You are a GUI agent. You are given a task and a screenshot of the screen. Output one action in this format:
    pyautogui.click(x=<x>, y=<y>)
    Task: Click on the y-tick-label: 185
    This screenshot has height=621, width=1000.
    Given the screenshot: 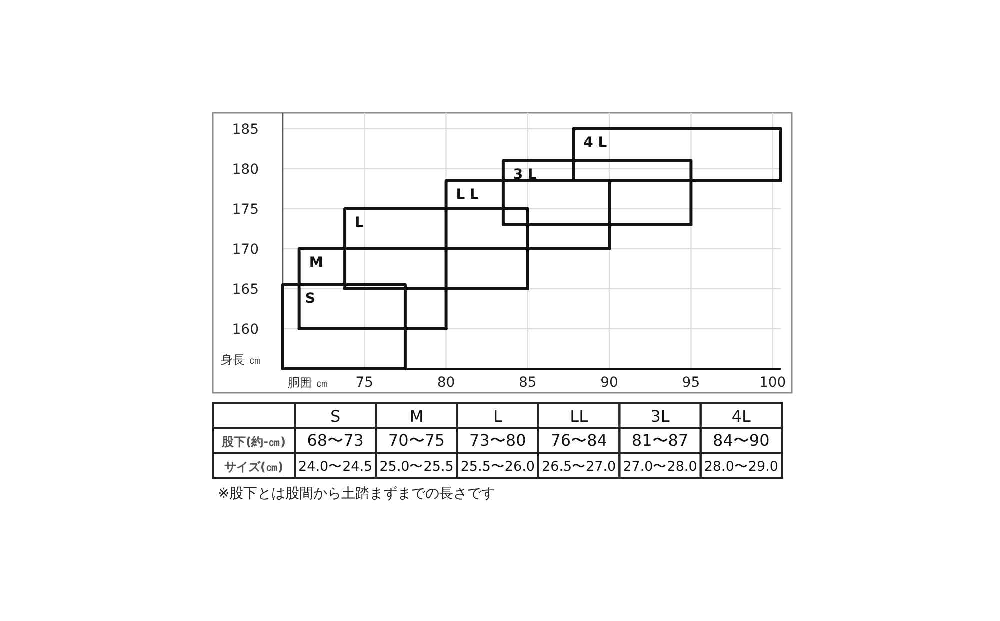 What is the action you would take?
    pyautogui.click(x=245, y=130)
    